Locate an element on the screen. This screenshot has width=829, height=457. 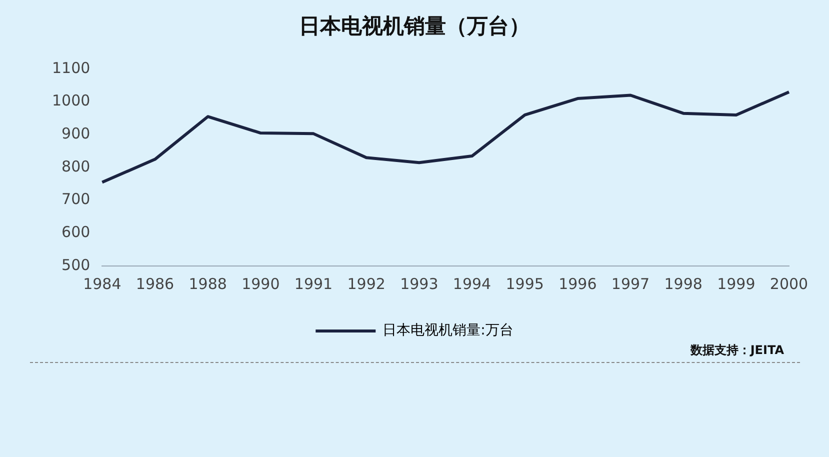
x-tick-label: 1998 is located at coordinates (683, 283).